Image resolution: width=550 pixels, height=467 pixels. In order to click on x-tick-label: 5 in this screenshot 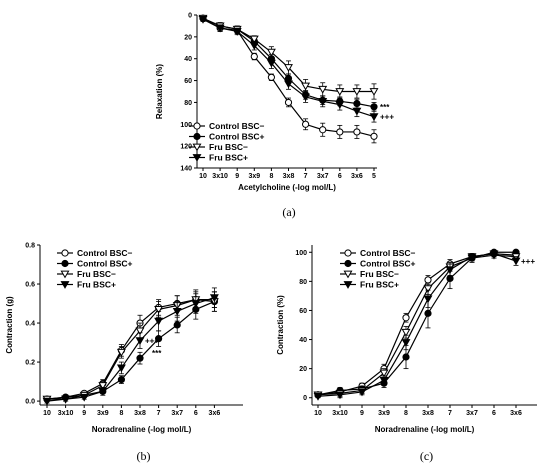, I will do `click(374, 176)`.